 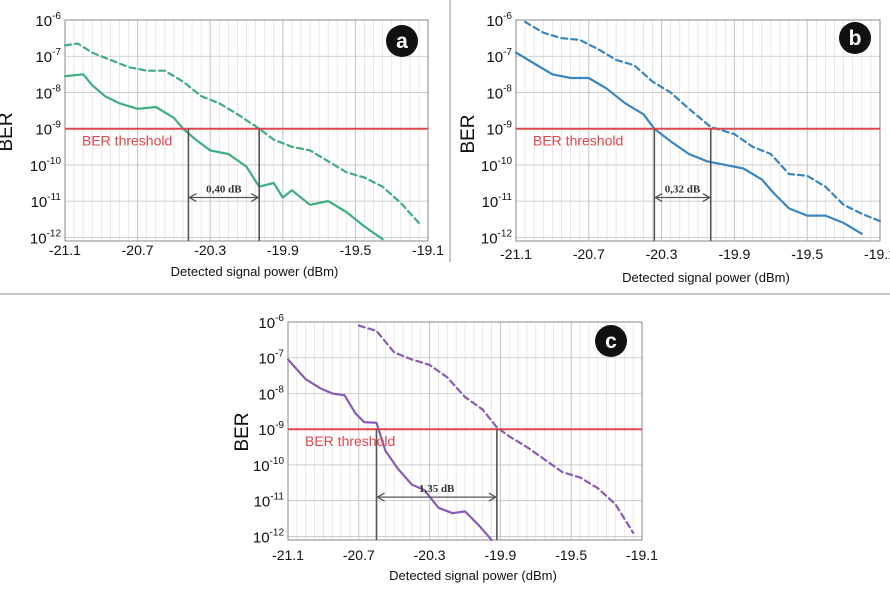 I want to click on power-penalty-label: 0,40 dB, so click(x=224, y=190).